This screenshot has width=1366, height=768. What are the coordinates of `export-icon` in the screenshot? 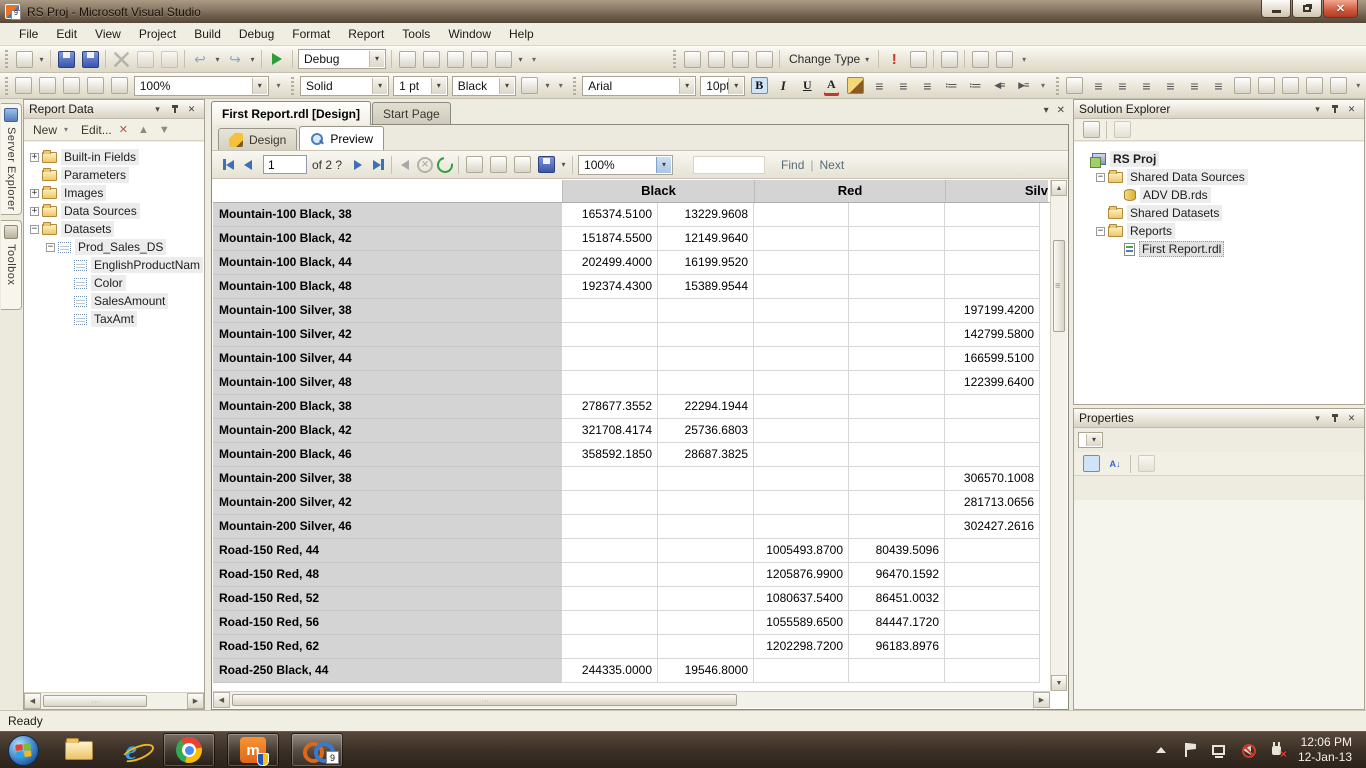 It's located at (546, 165).